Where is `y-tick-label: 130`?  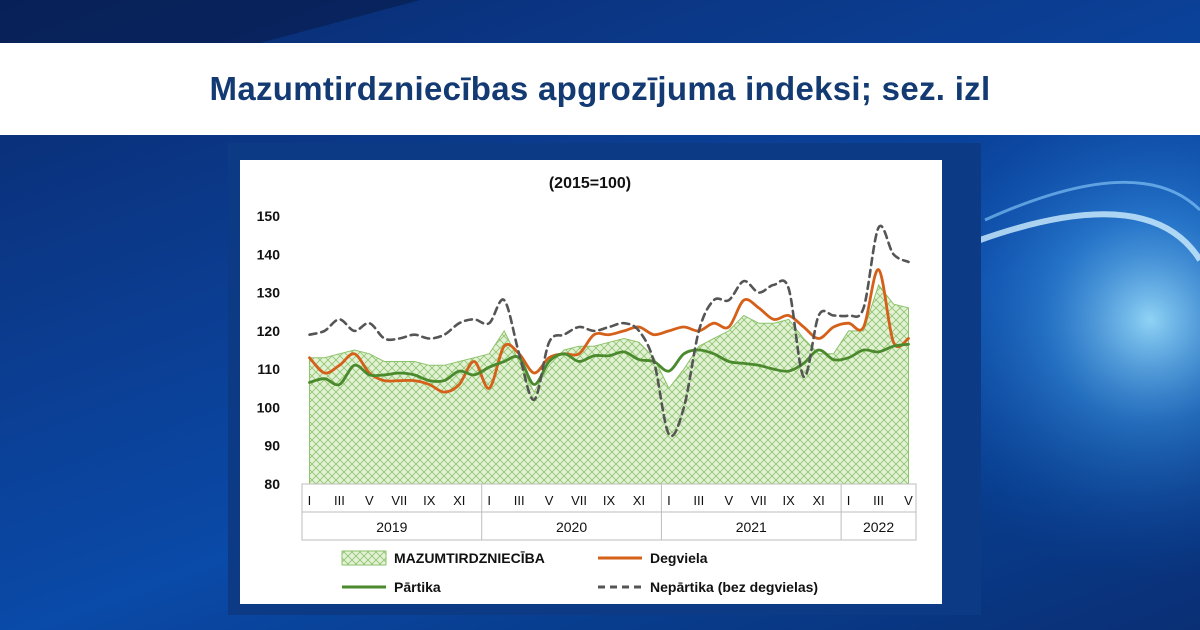 y-tick-label: 130 is located at coordinates (269, 293).